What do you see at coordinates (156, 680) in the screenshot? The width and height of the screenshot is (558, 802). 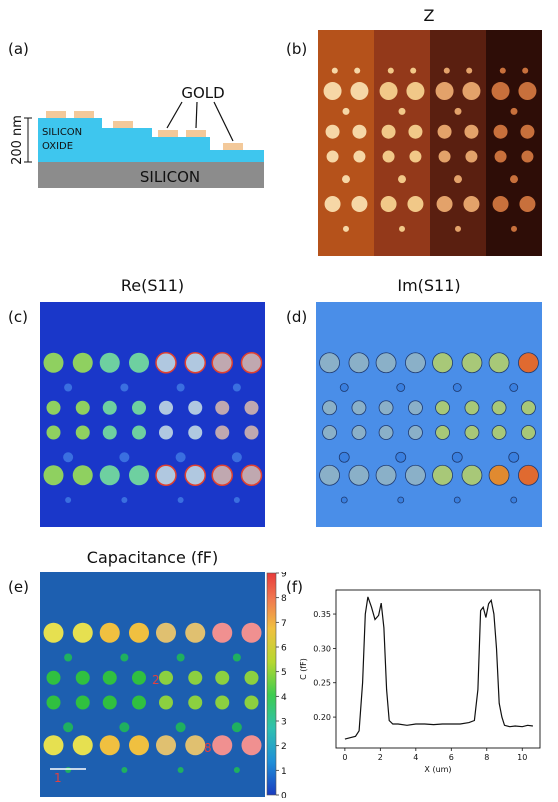 I see `marker-2-label: 2` at bounding box center [156, 680].